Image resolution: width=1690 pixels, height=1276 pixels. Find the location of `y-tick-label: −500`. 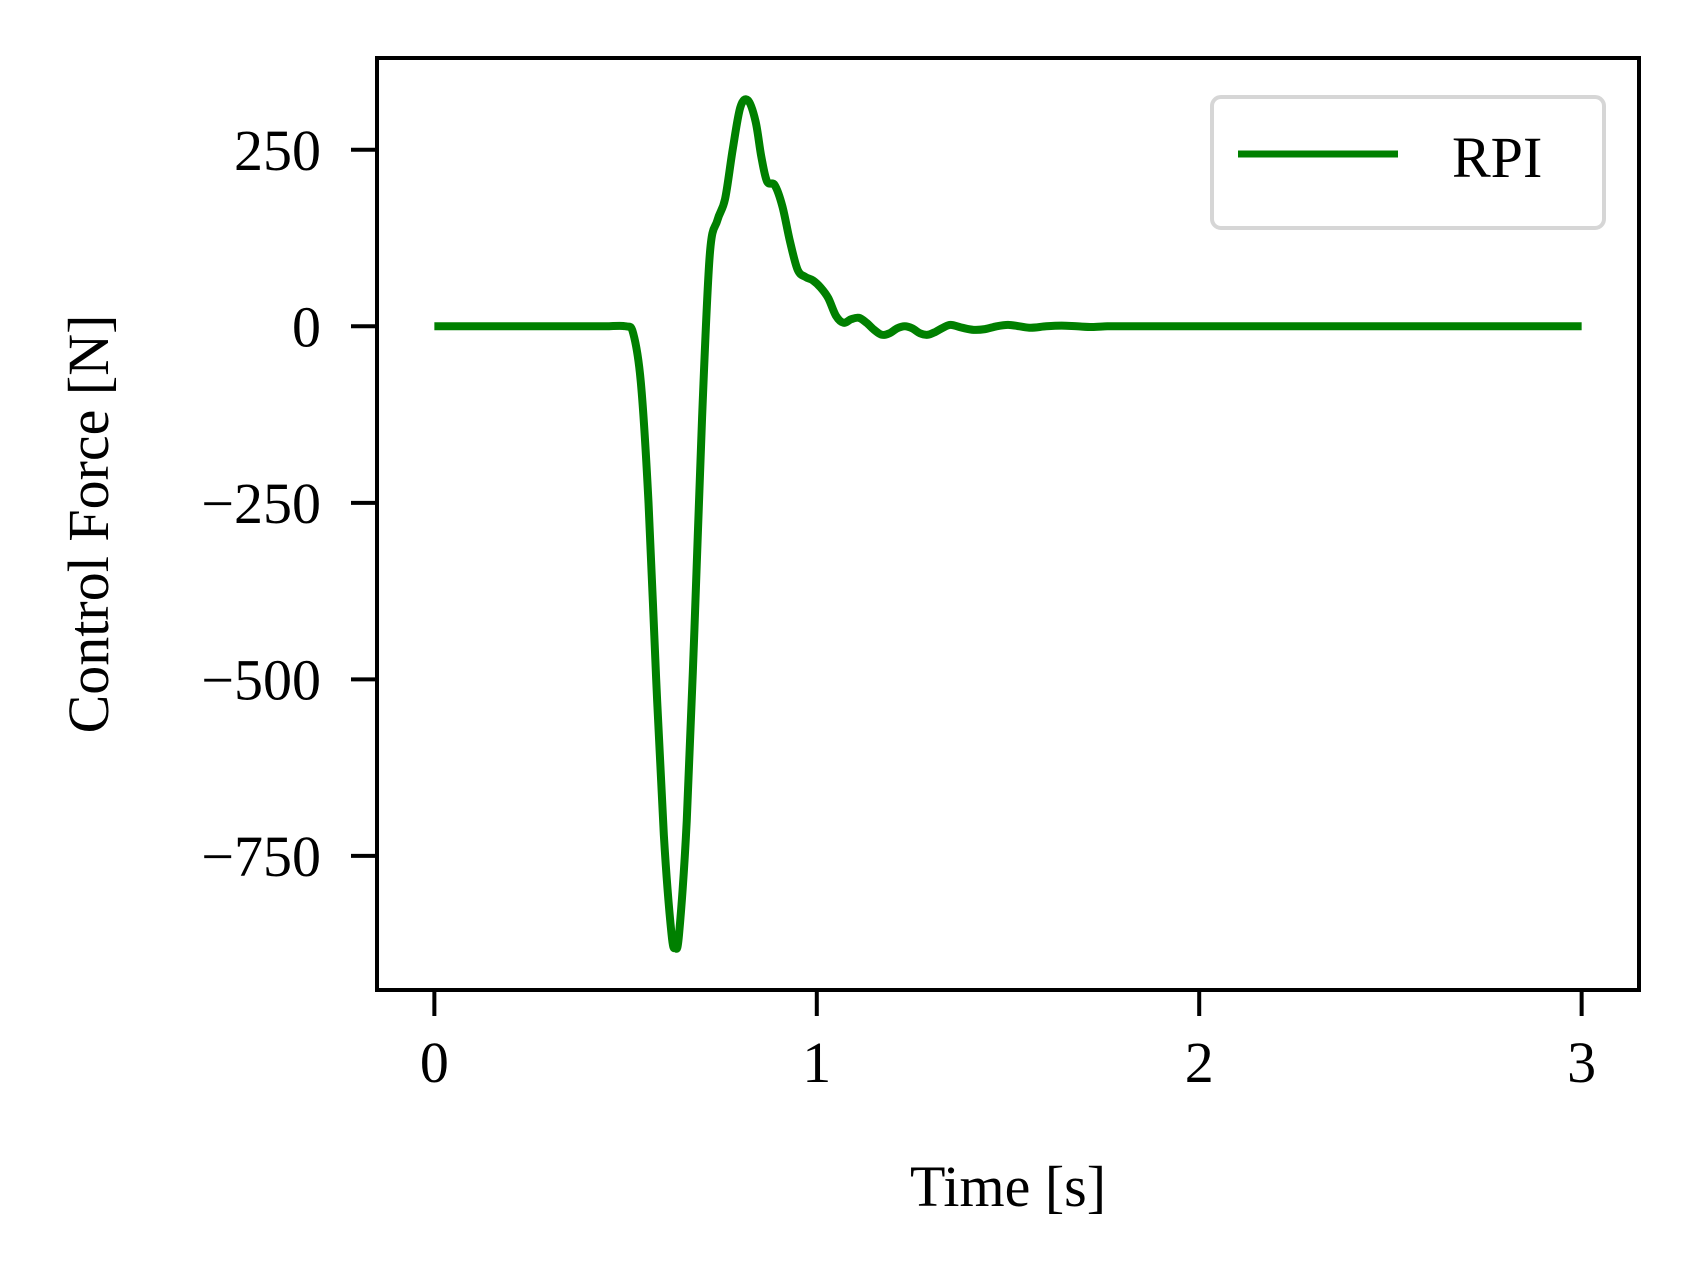

y-tick-label: −500 is located at coordinates (261, 679).